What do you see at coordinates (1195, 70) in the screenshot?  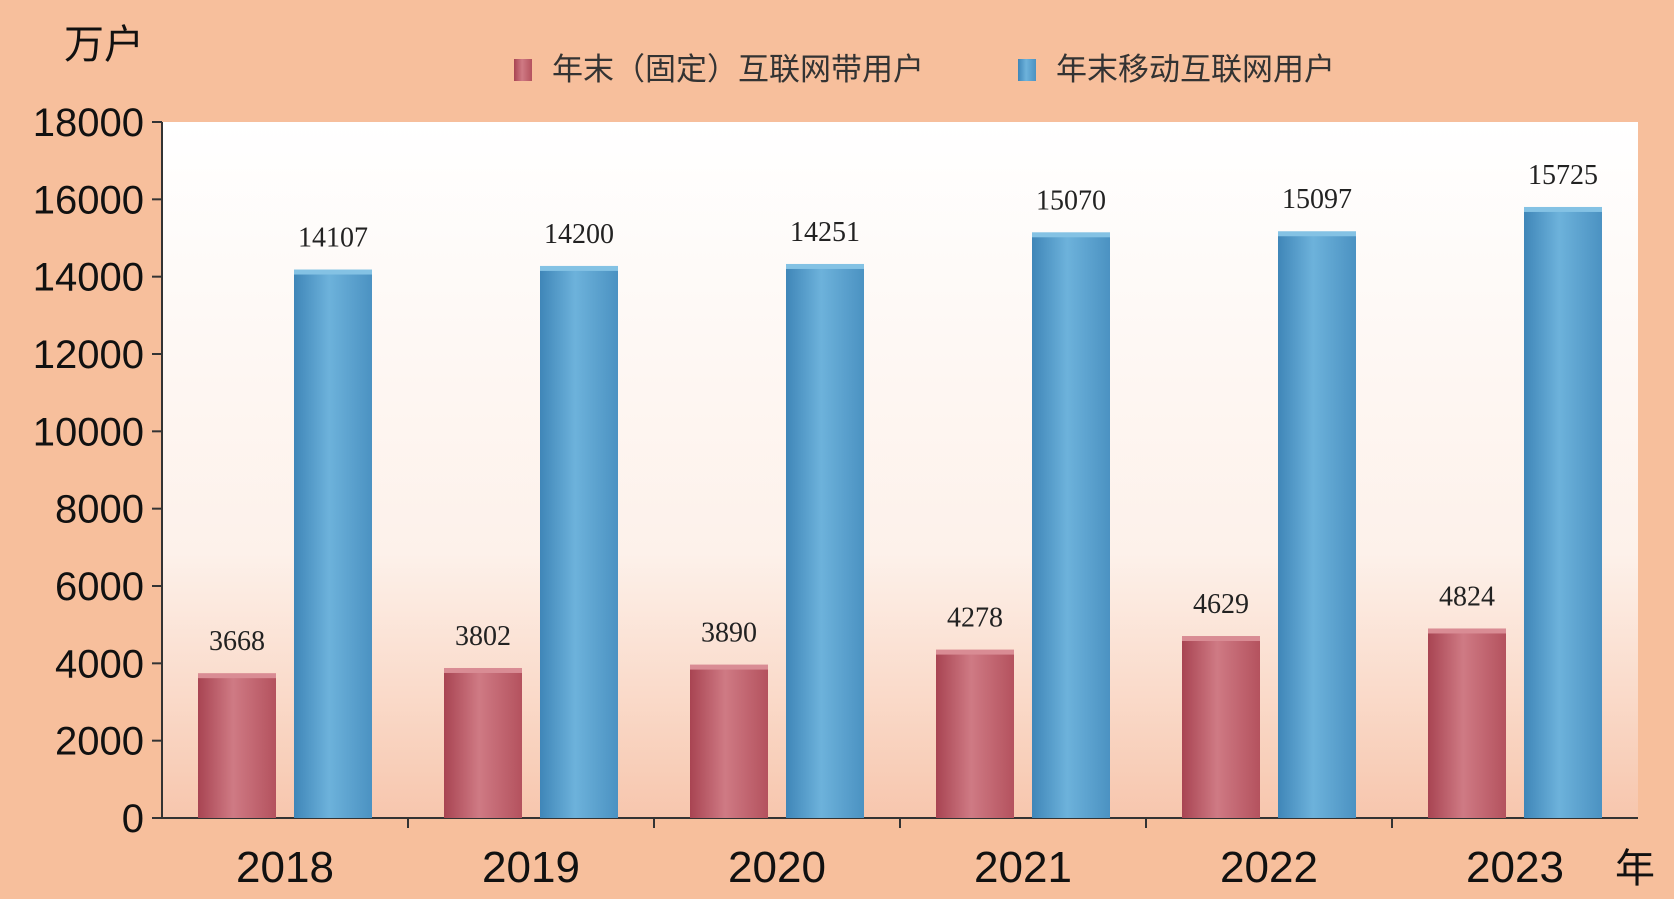 I see `legend-label-1: 年末移动互联网用户` at bounding box center [1195, 70].